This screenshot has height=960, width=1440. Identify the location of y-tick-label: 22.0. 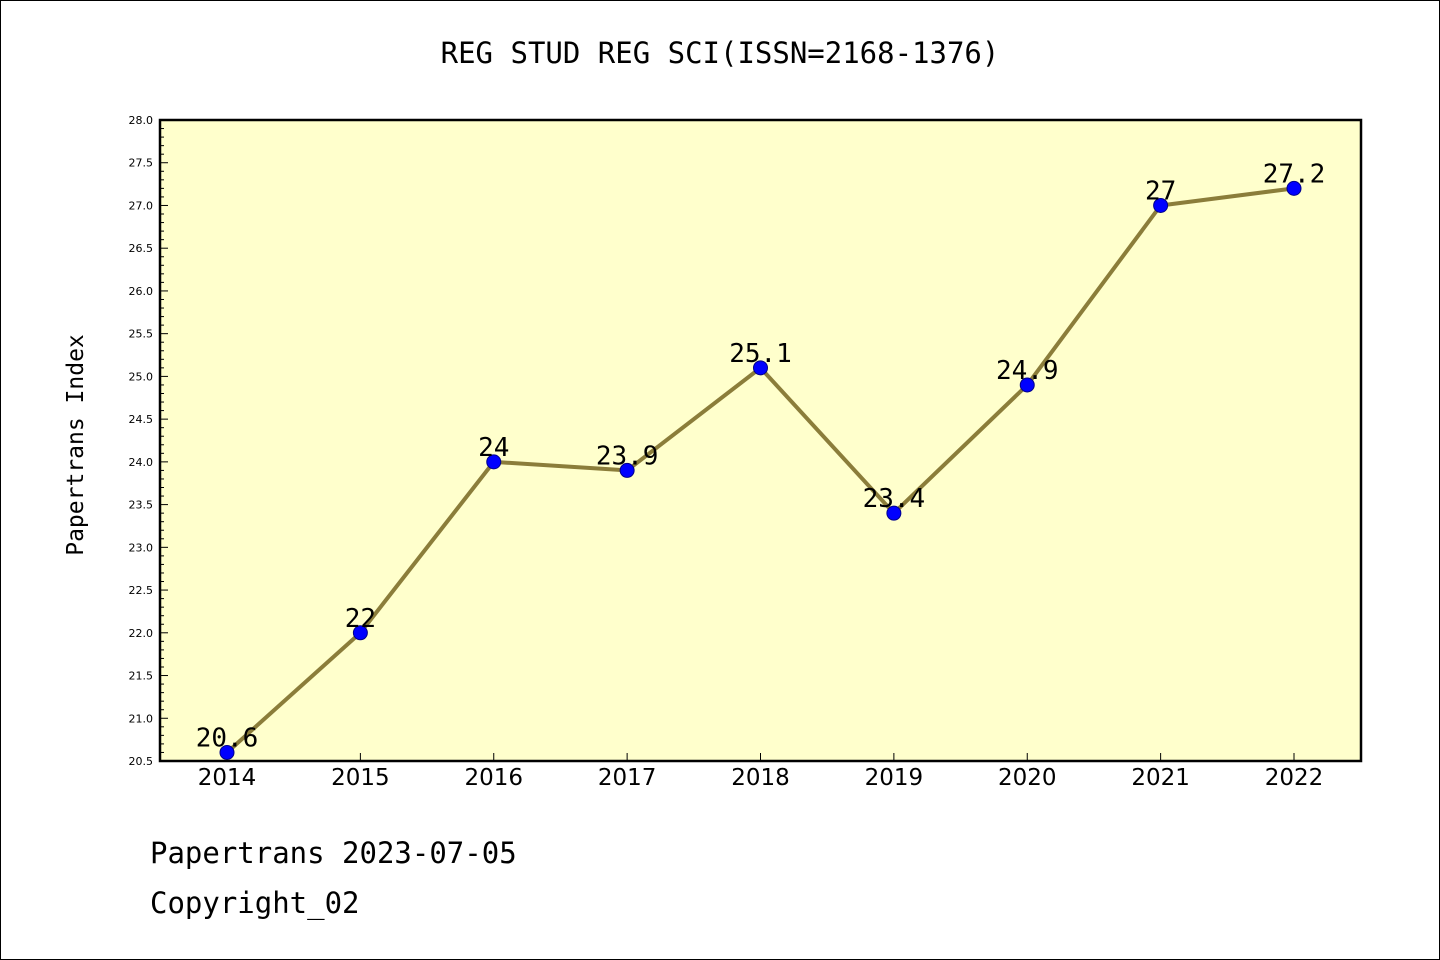
(141, 633).